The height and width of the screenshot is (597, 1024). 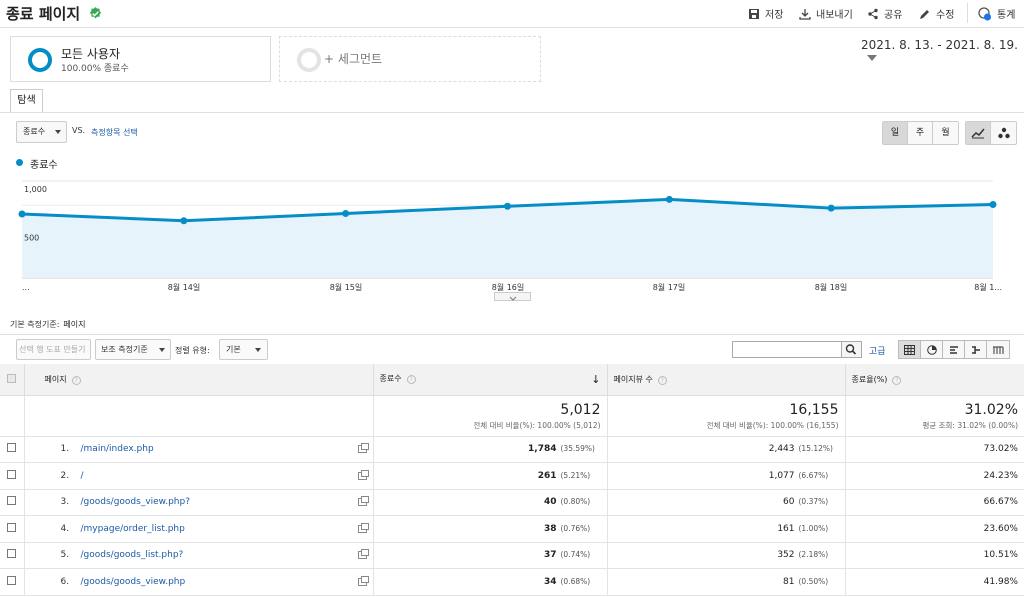 What do you see at coordinates (490, 416) in the screenshot?
I see `totals-exits: 5,012 전체 대비 비율(%): 100.00% (5,012)` at bounding box center [490, 416].